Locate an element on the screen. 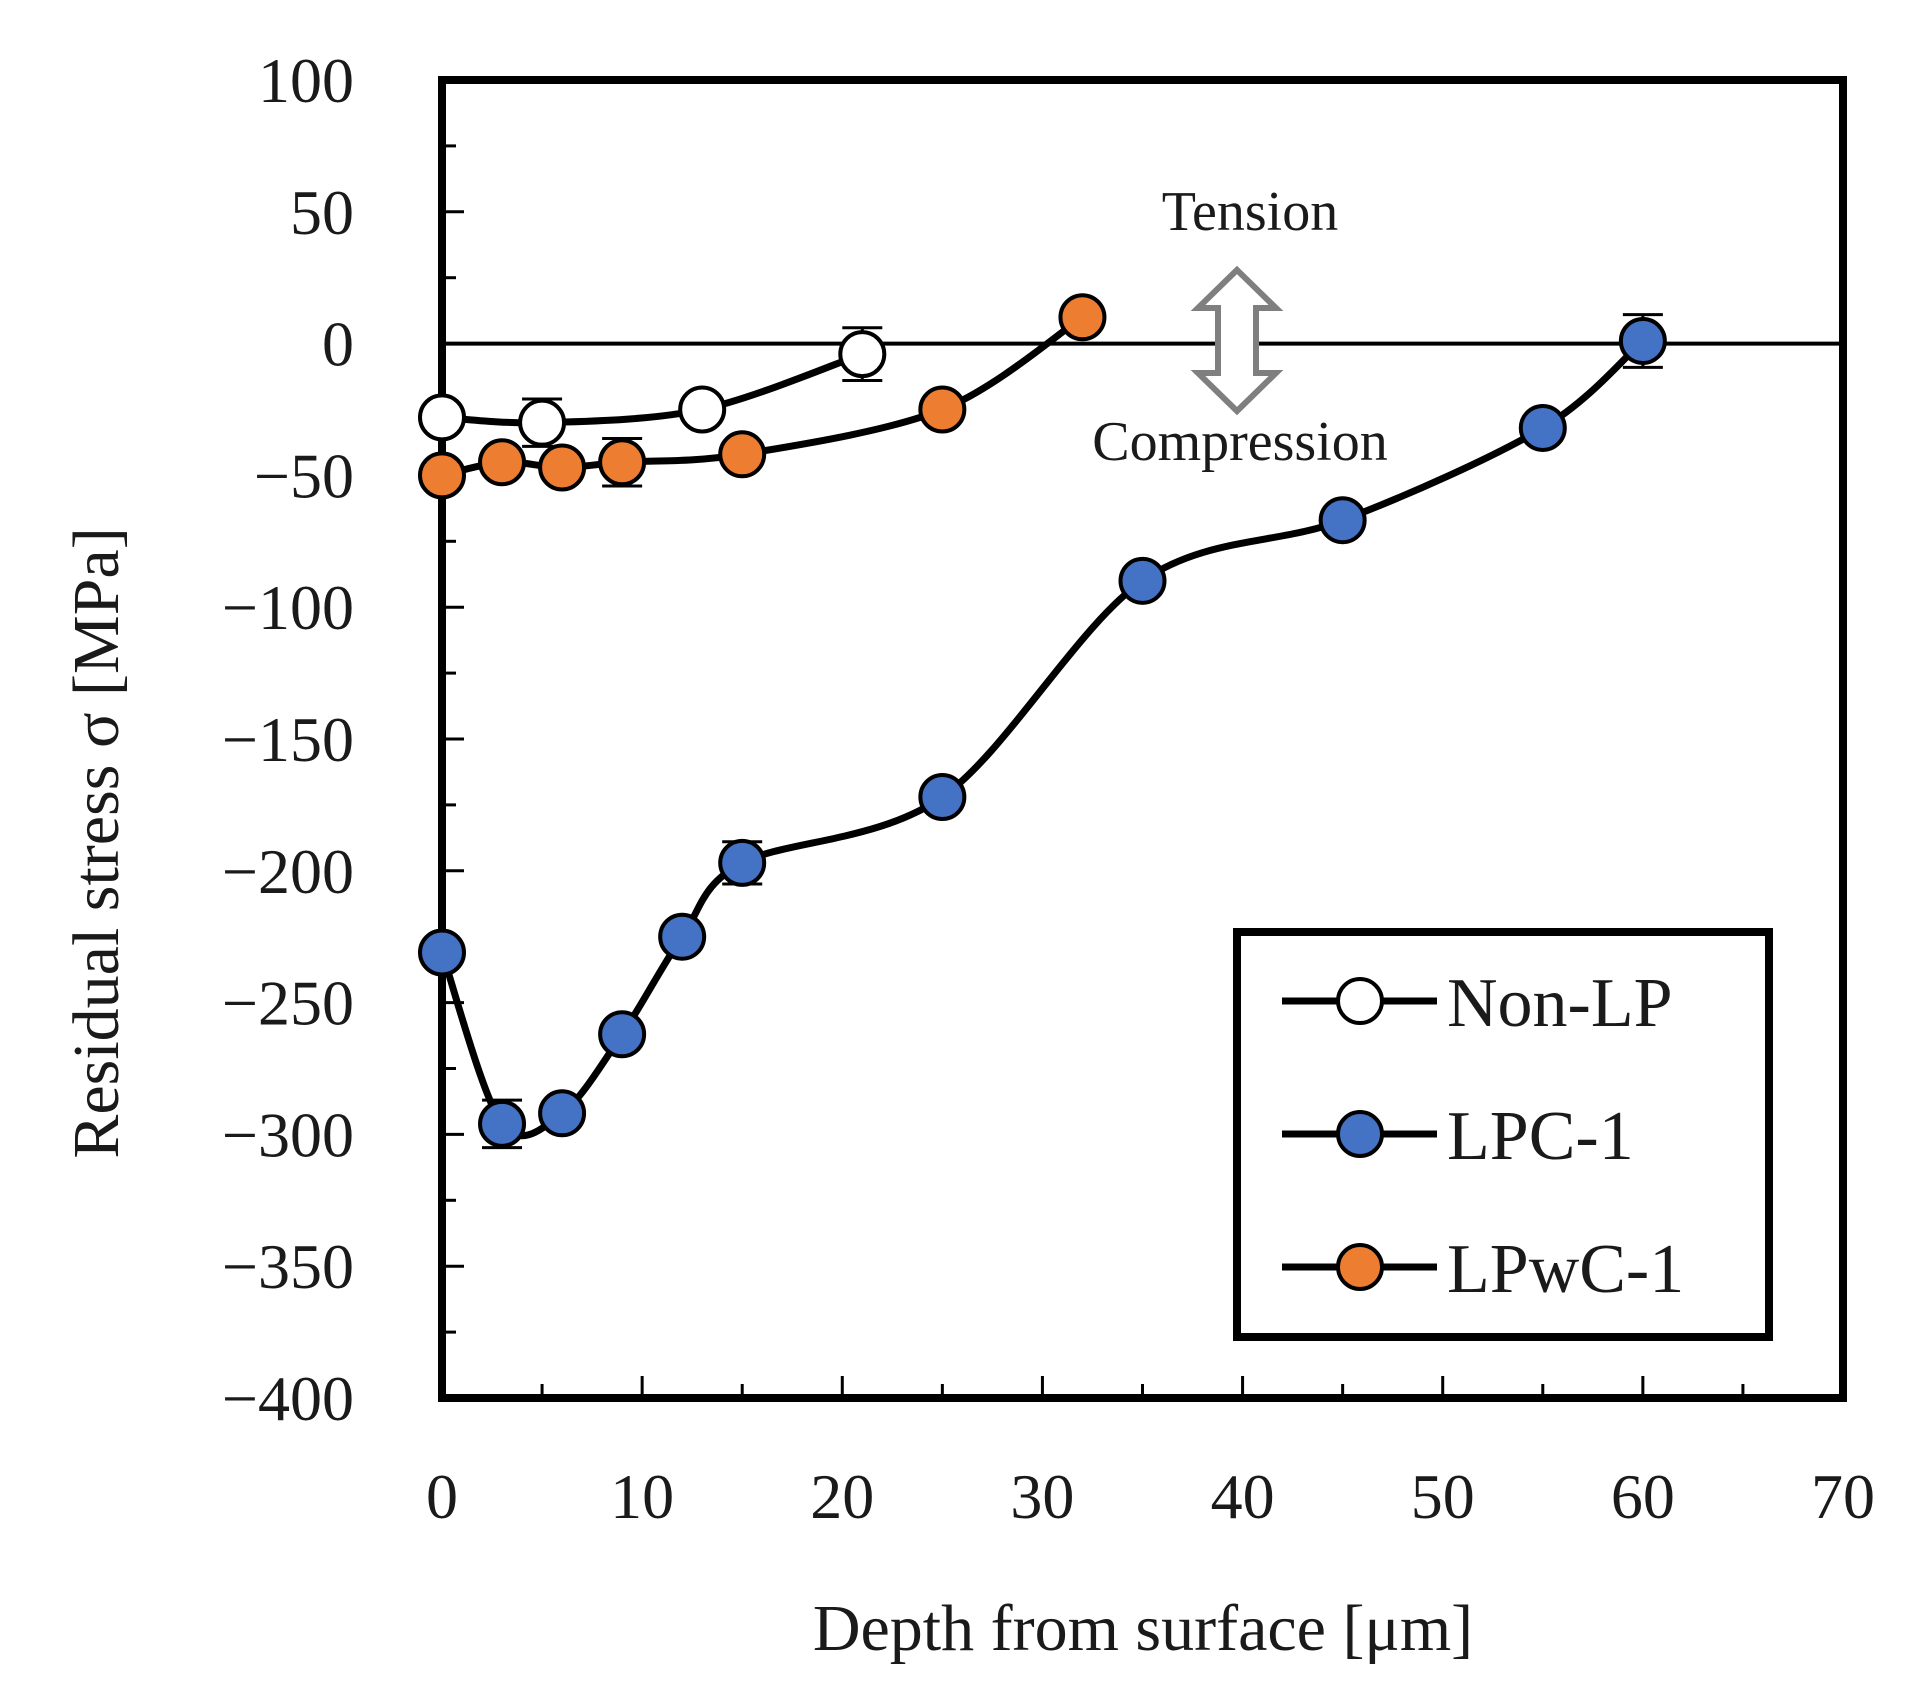 This screenshot has height=1689, width=1912. legend-label-lpc-1: LPC-1 is located at coordinates (1540, 1136).